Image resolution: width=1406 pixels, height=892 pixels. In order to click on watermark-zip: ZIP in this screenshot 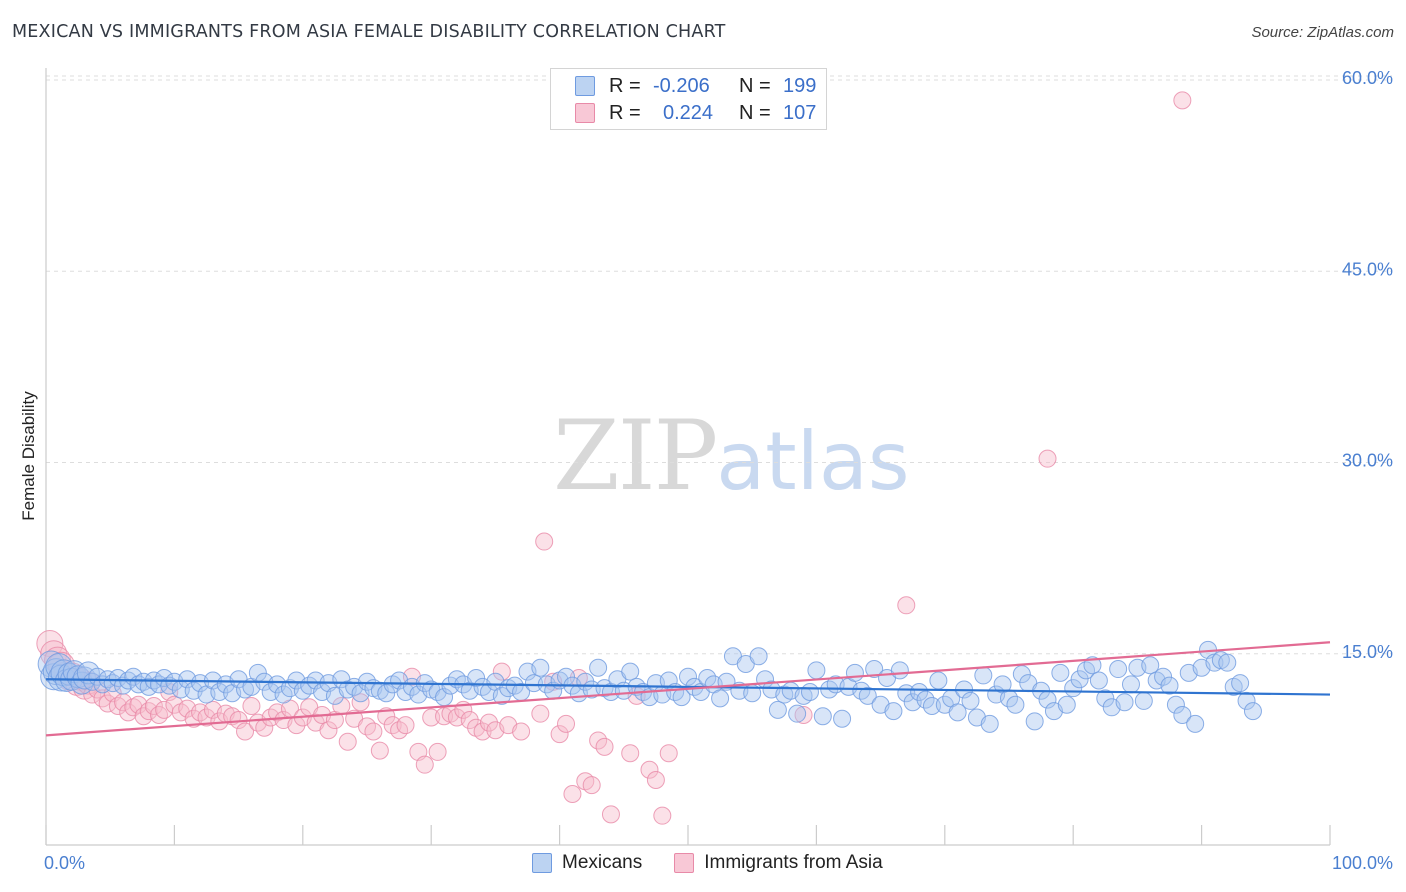, I will do `click(635, 456)`.